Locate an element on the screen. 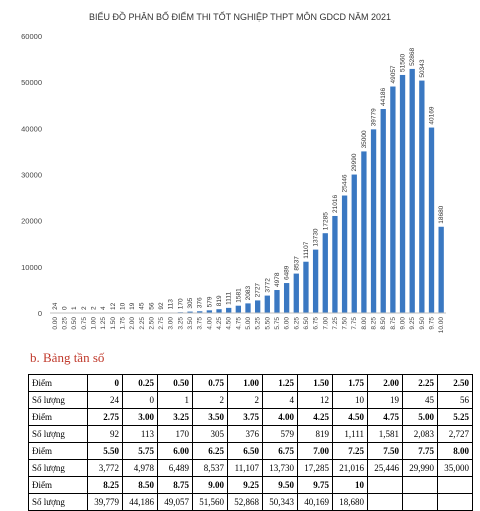 This screenshot has height=511, width=480. x-tick-label: 9.25 is located at coordinates (412, 323).